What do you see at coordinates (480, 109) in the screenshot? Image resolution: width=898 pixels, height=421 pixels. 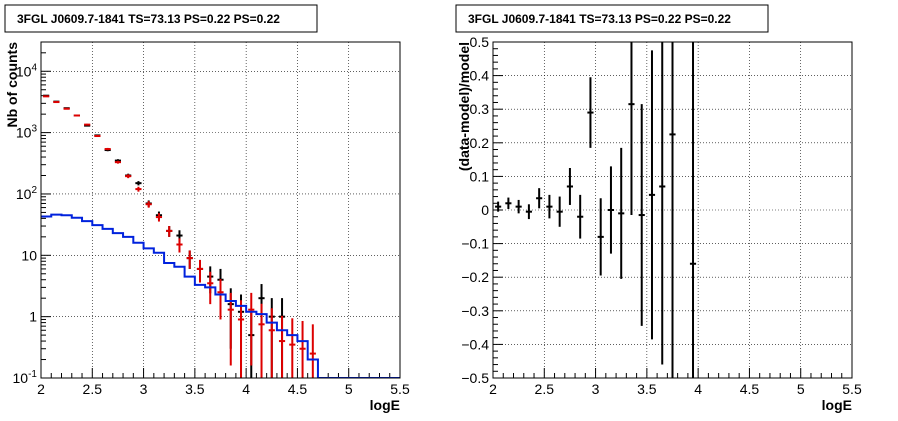 I see `y-tick-label: 0.3` at bounding box center [480, 109].